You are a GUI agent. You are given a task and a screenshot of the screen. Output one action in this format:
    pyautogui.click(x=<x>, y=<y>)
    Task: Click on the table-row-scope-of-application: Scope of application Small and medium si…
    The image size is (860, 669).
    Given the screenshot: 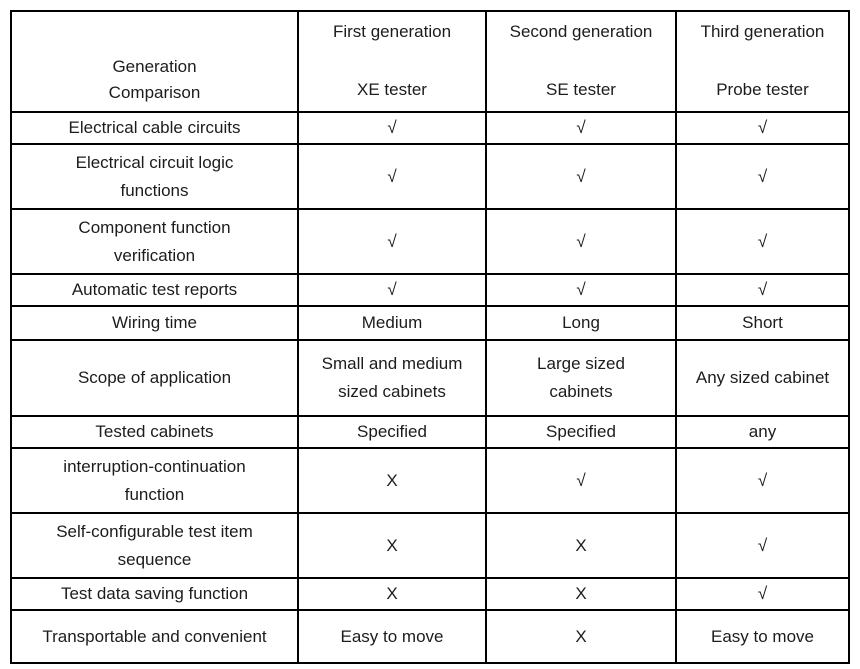 What is the action you would take?
    pyautogui.click(x=430, y=378)
    